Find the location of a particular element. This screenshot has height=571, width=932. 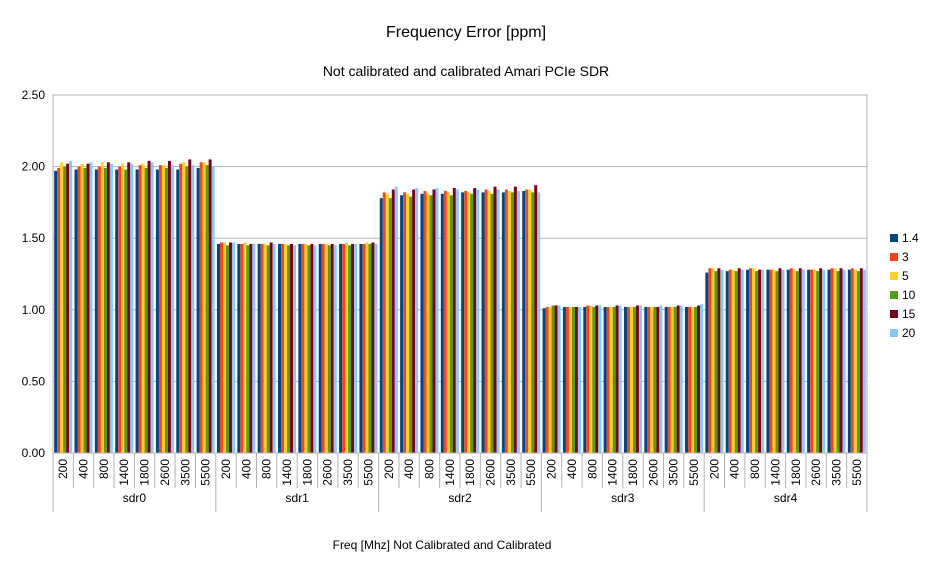

legend-label: 15 is located at coordinates (909, 314).